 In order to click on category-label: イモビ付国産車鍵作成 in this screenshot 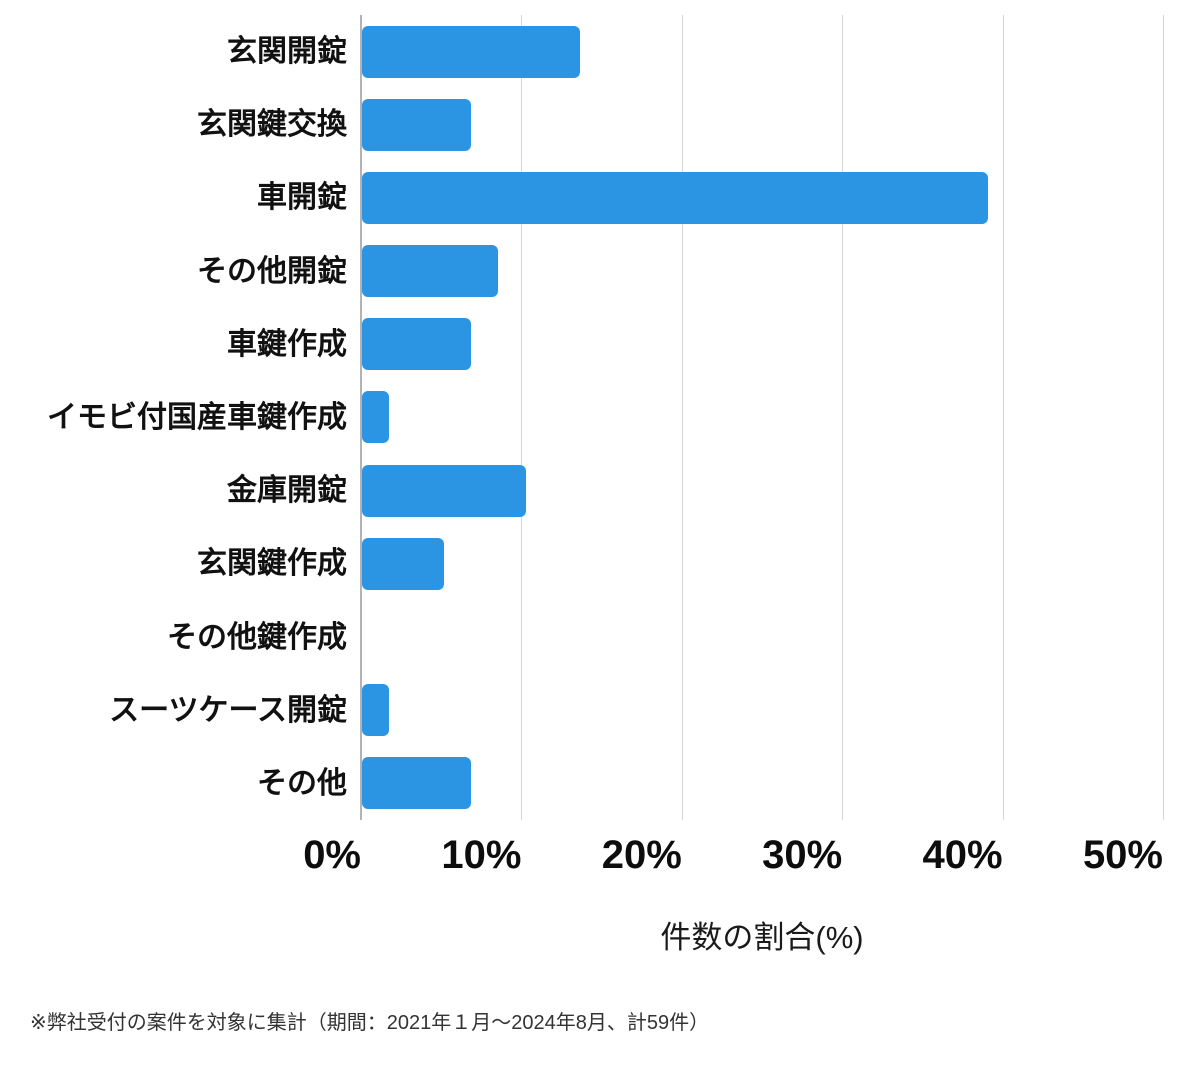, I will do `click(197, 417)`.